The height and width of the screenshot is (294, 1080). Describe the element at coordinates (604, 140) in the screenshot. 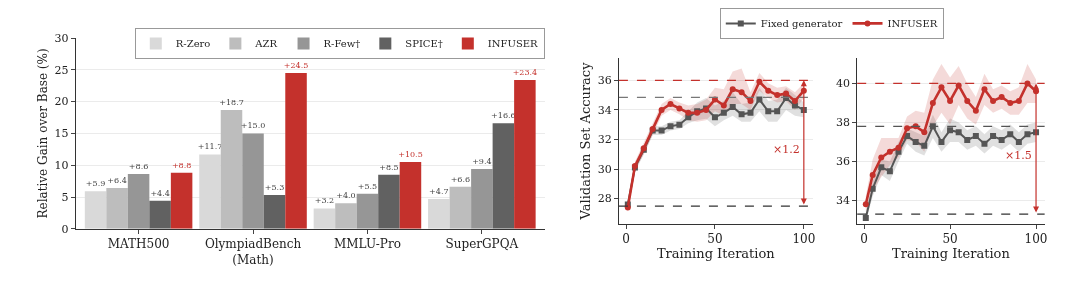

I see `y-tick-label: 32` at that location.